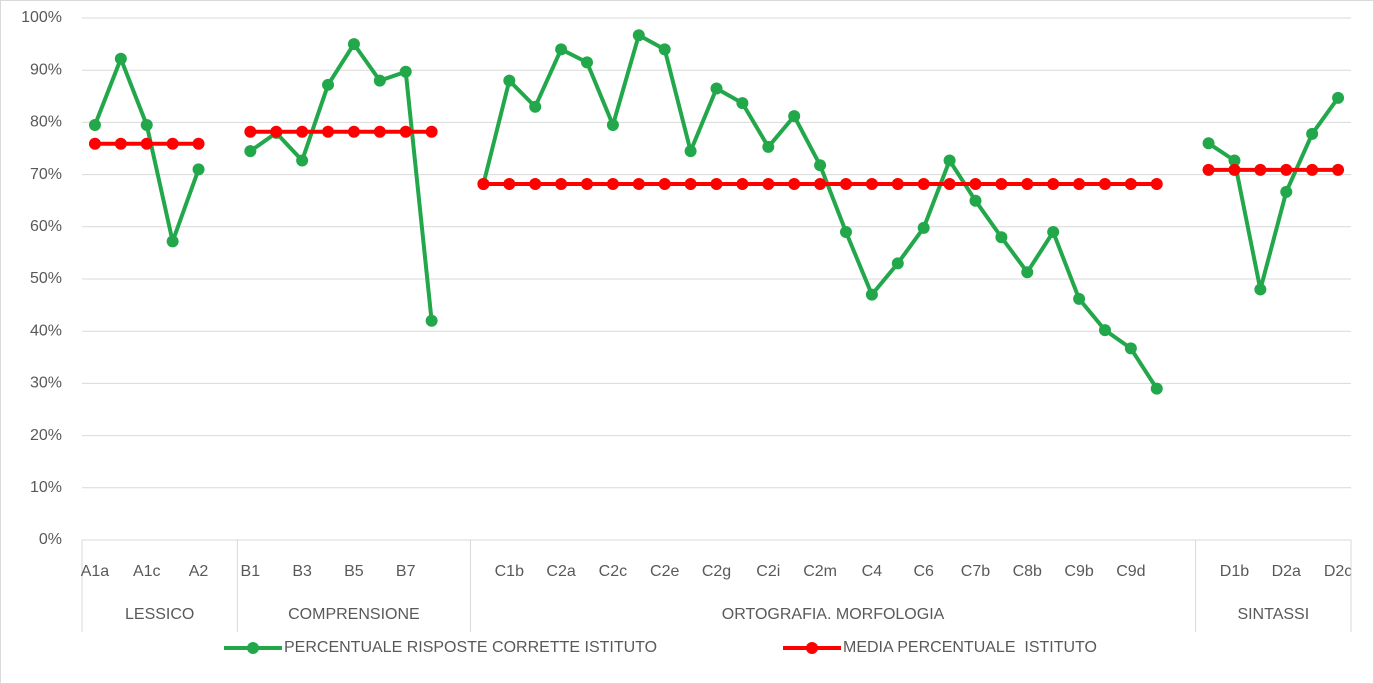  What do you see at coordinates (923, 571) in the screenshot?
I see `x-tick-label: C6` at bounding box center [923, 571].